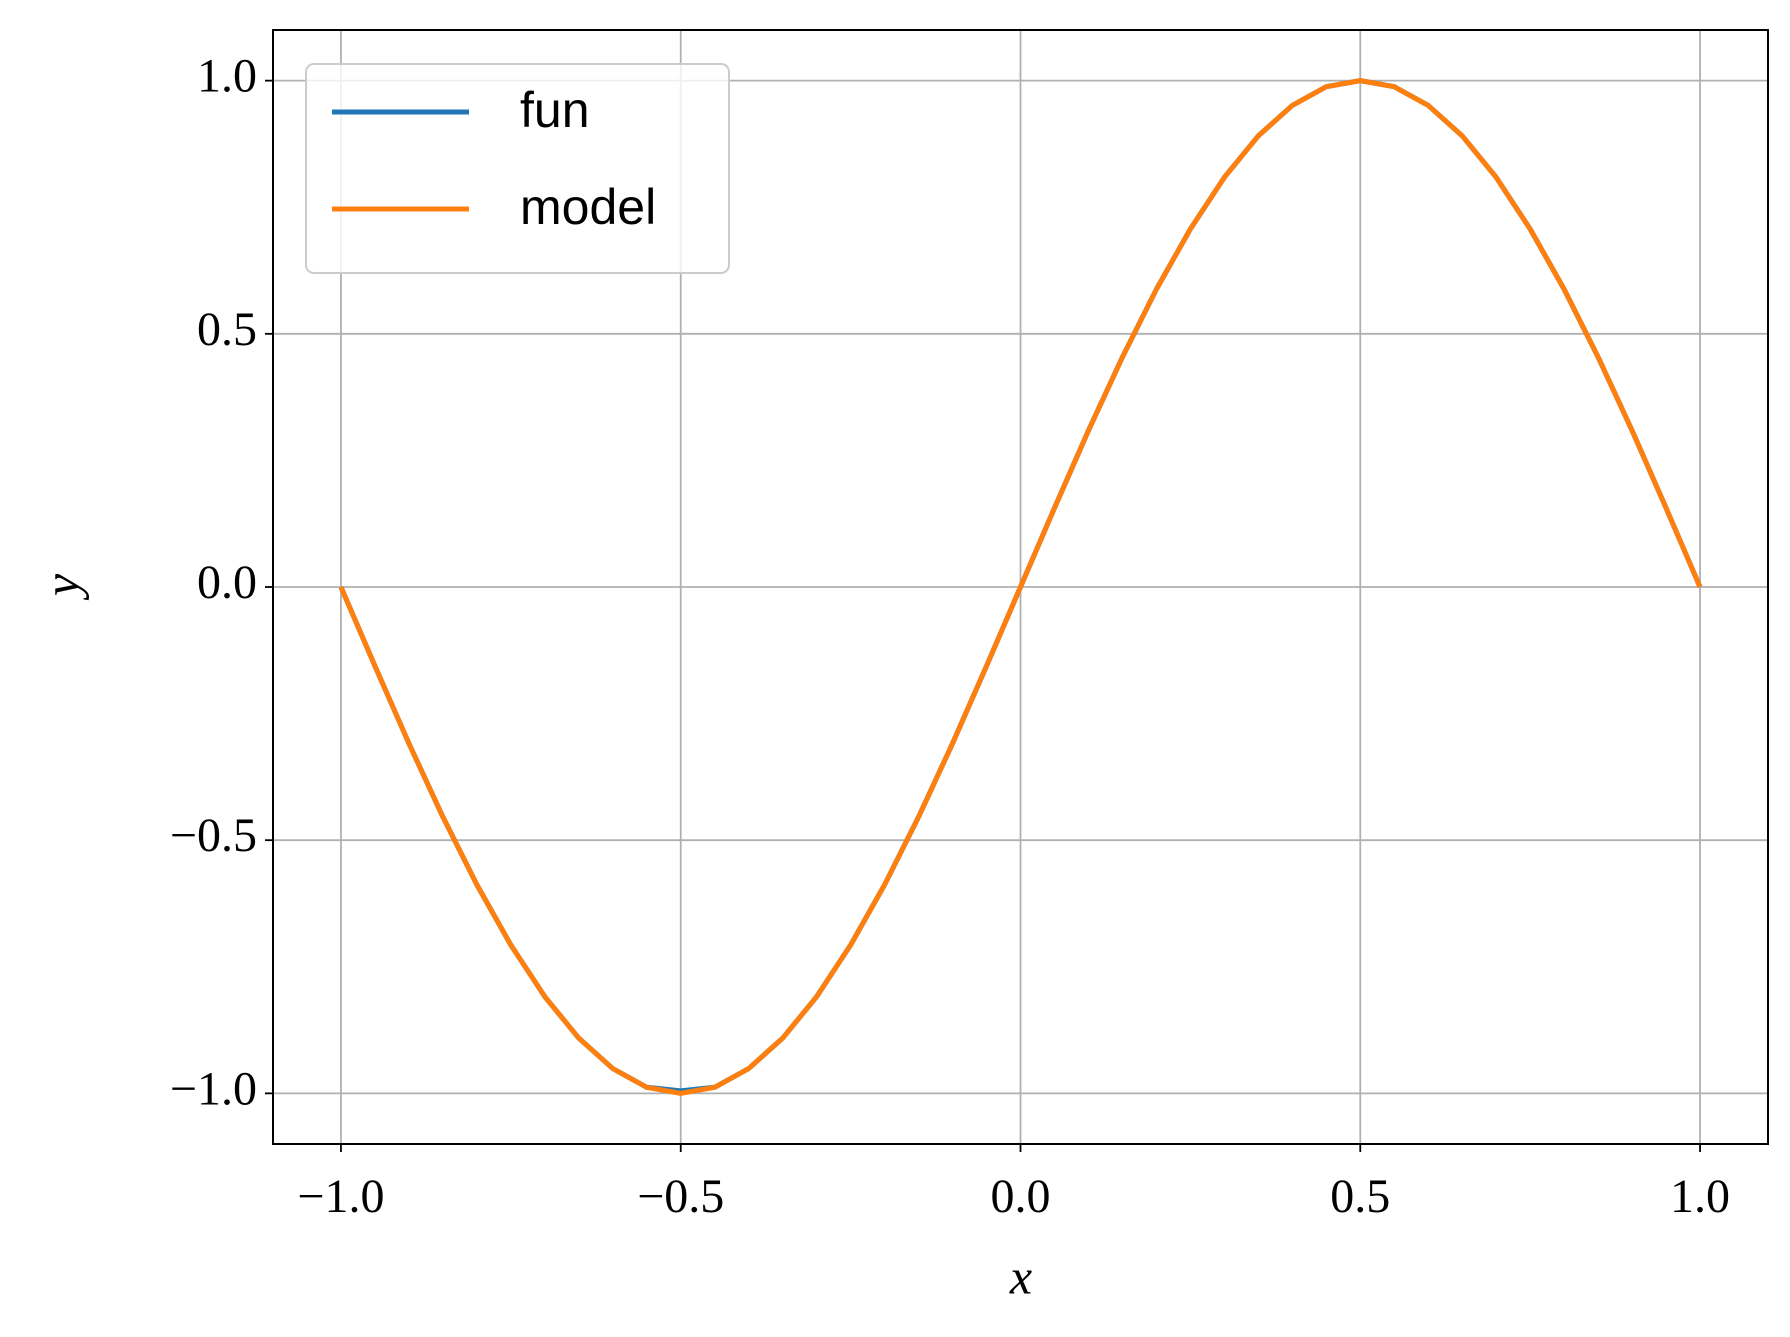  What do you see at coordinates (517, 168) in the screenshot?
I see `legend-box` at bounding box center [517, 168].